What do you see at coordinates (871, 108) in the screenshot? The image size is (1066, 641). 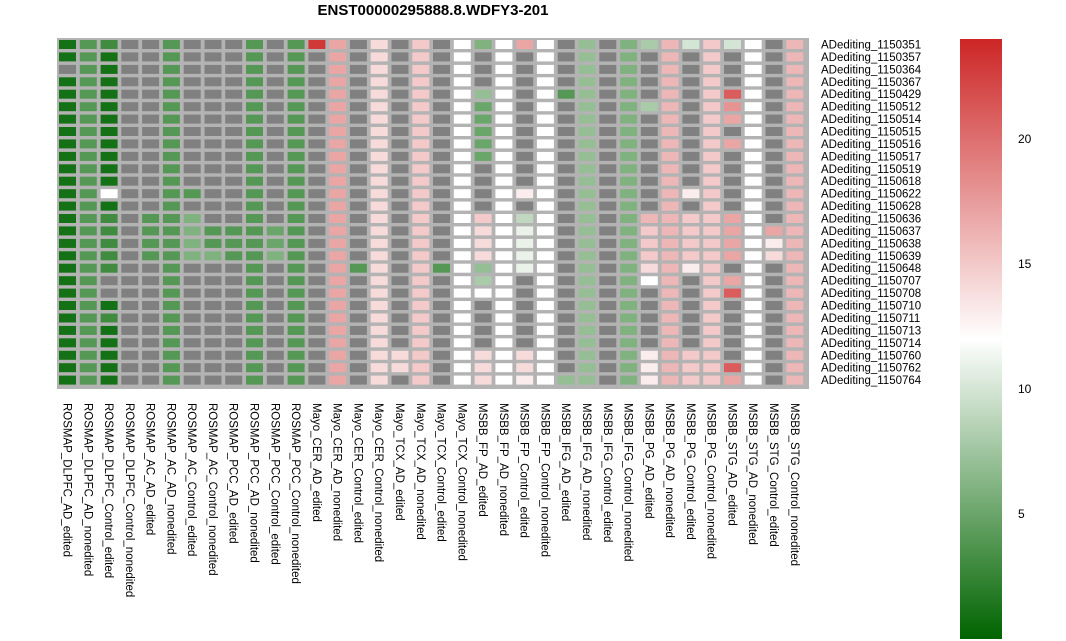 I see `row-label: ADediting_1150512` at bounding box center [871, 108].